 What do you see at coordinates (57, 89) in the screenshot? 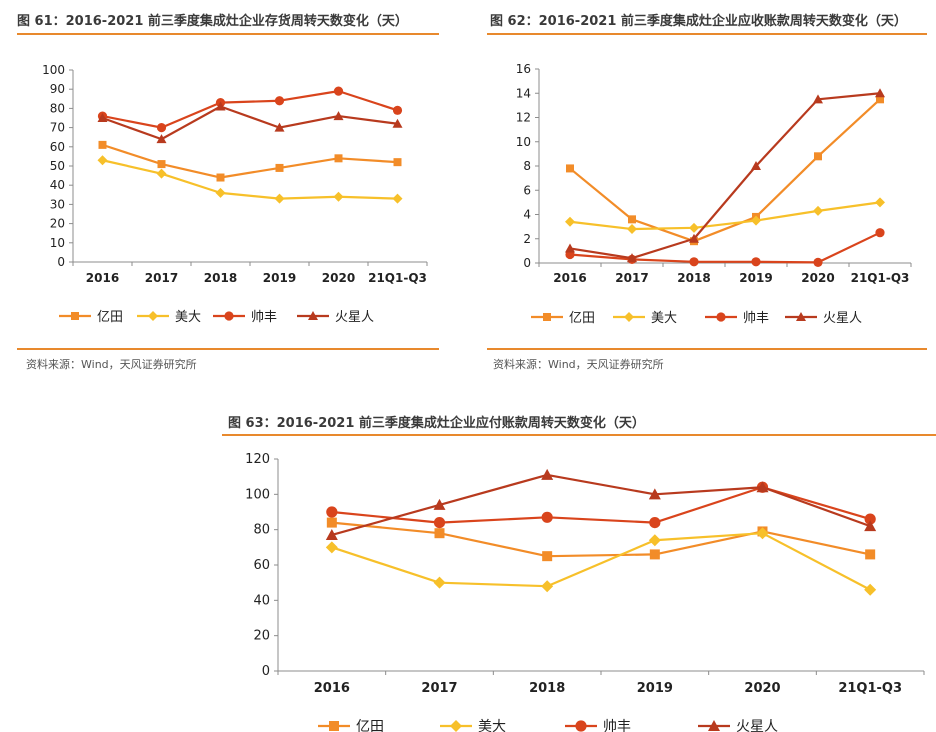
I see `y-tick-label: 90` at bounding box center [57, 89].